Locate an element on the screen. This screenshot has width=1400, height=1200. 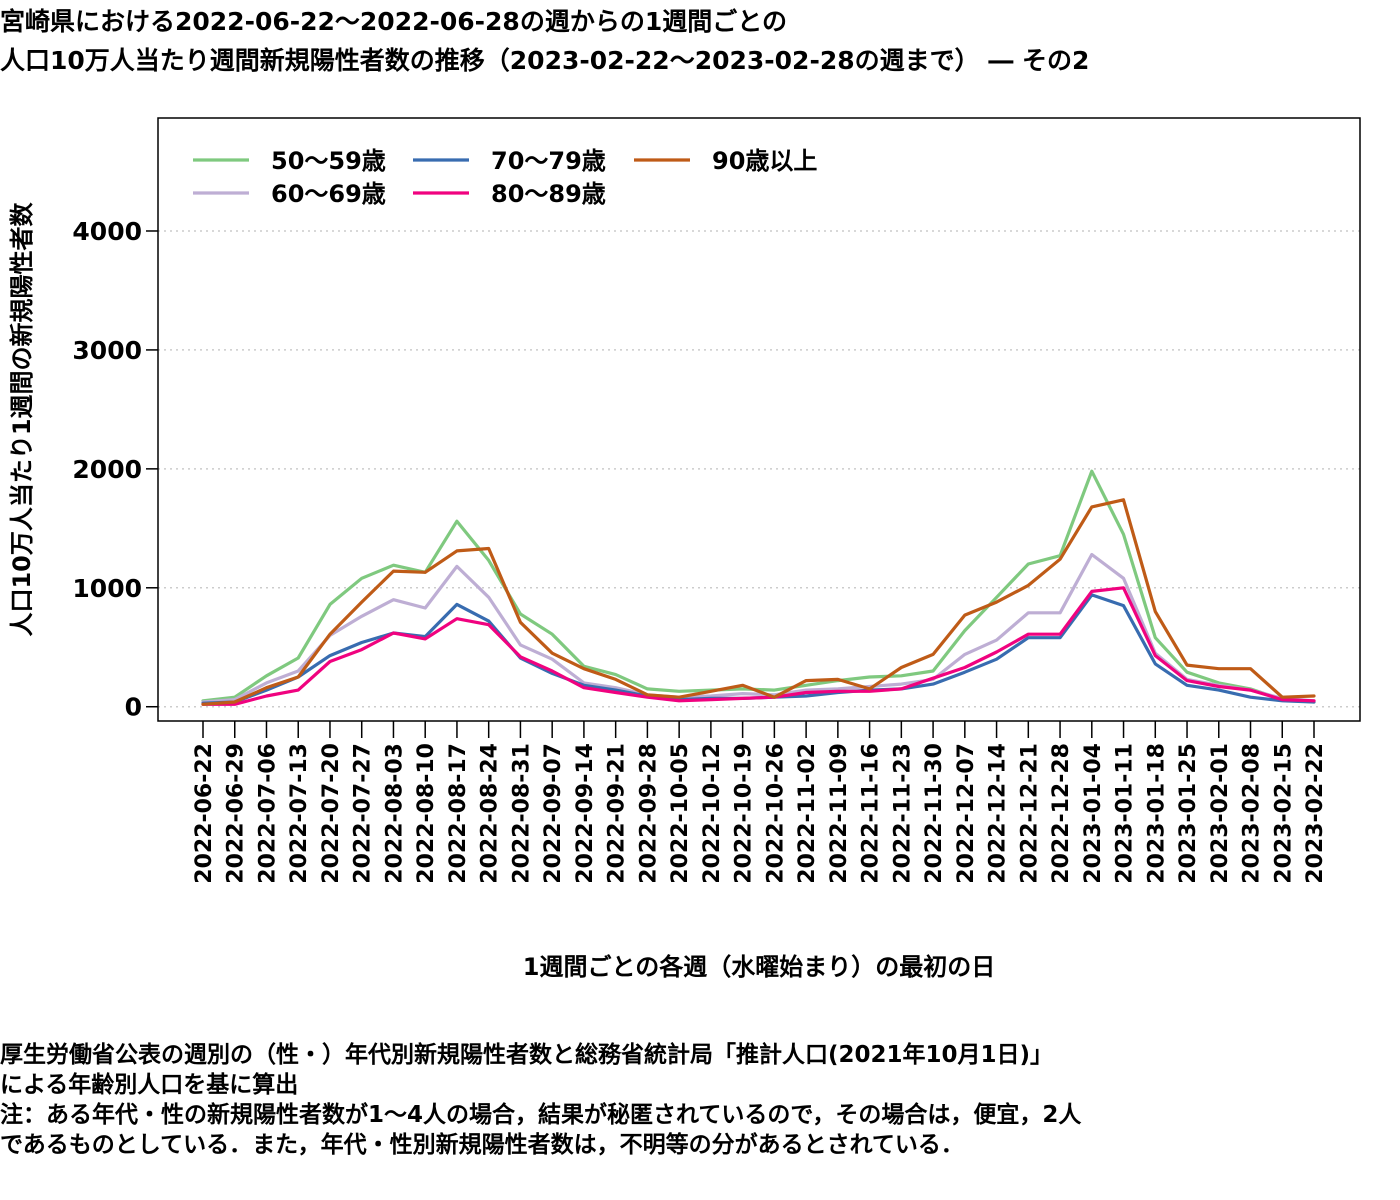
x-tick-label: 2022-12-21 is located at coordinates (1029, 813).